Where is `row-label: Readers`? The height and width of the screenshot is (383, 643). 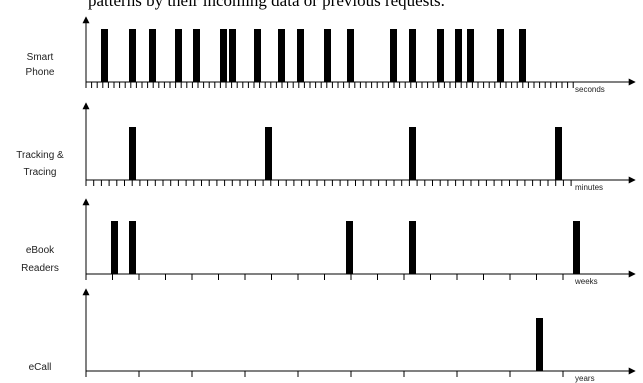 row-label: Readers is located at coordinates (40, 268).